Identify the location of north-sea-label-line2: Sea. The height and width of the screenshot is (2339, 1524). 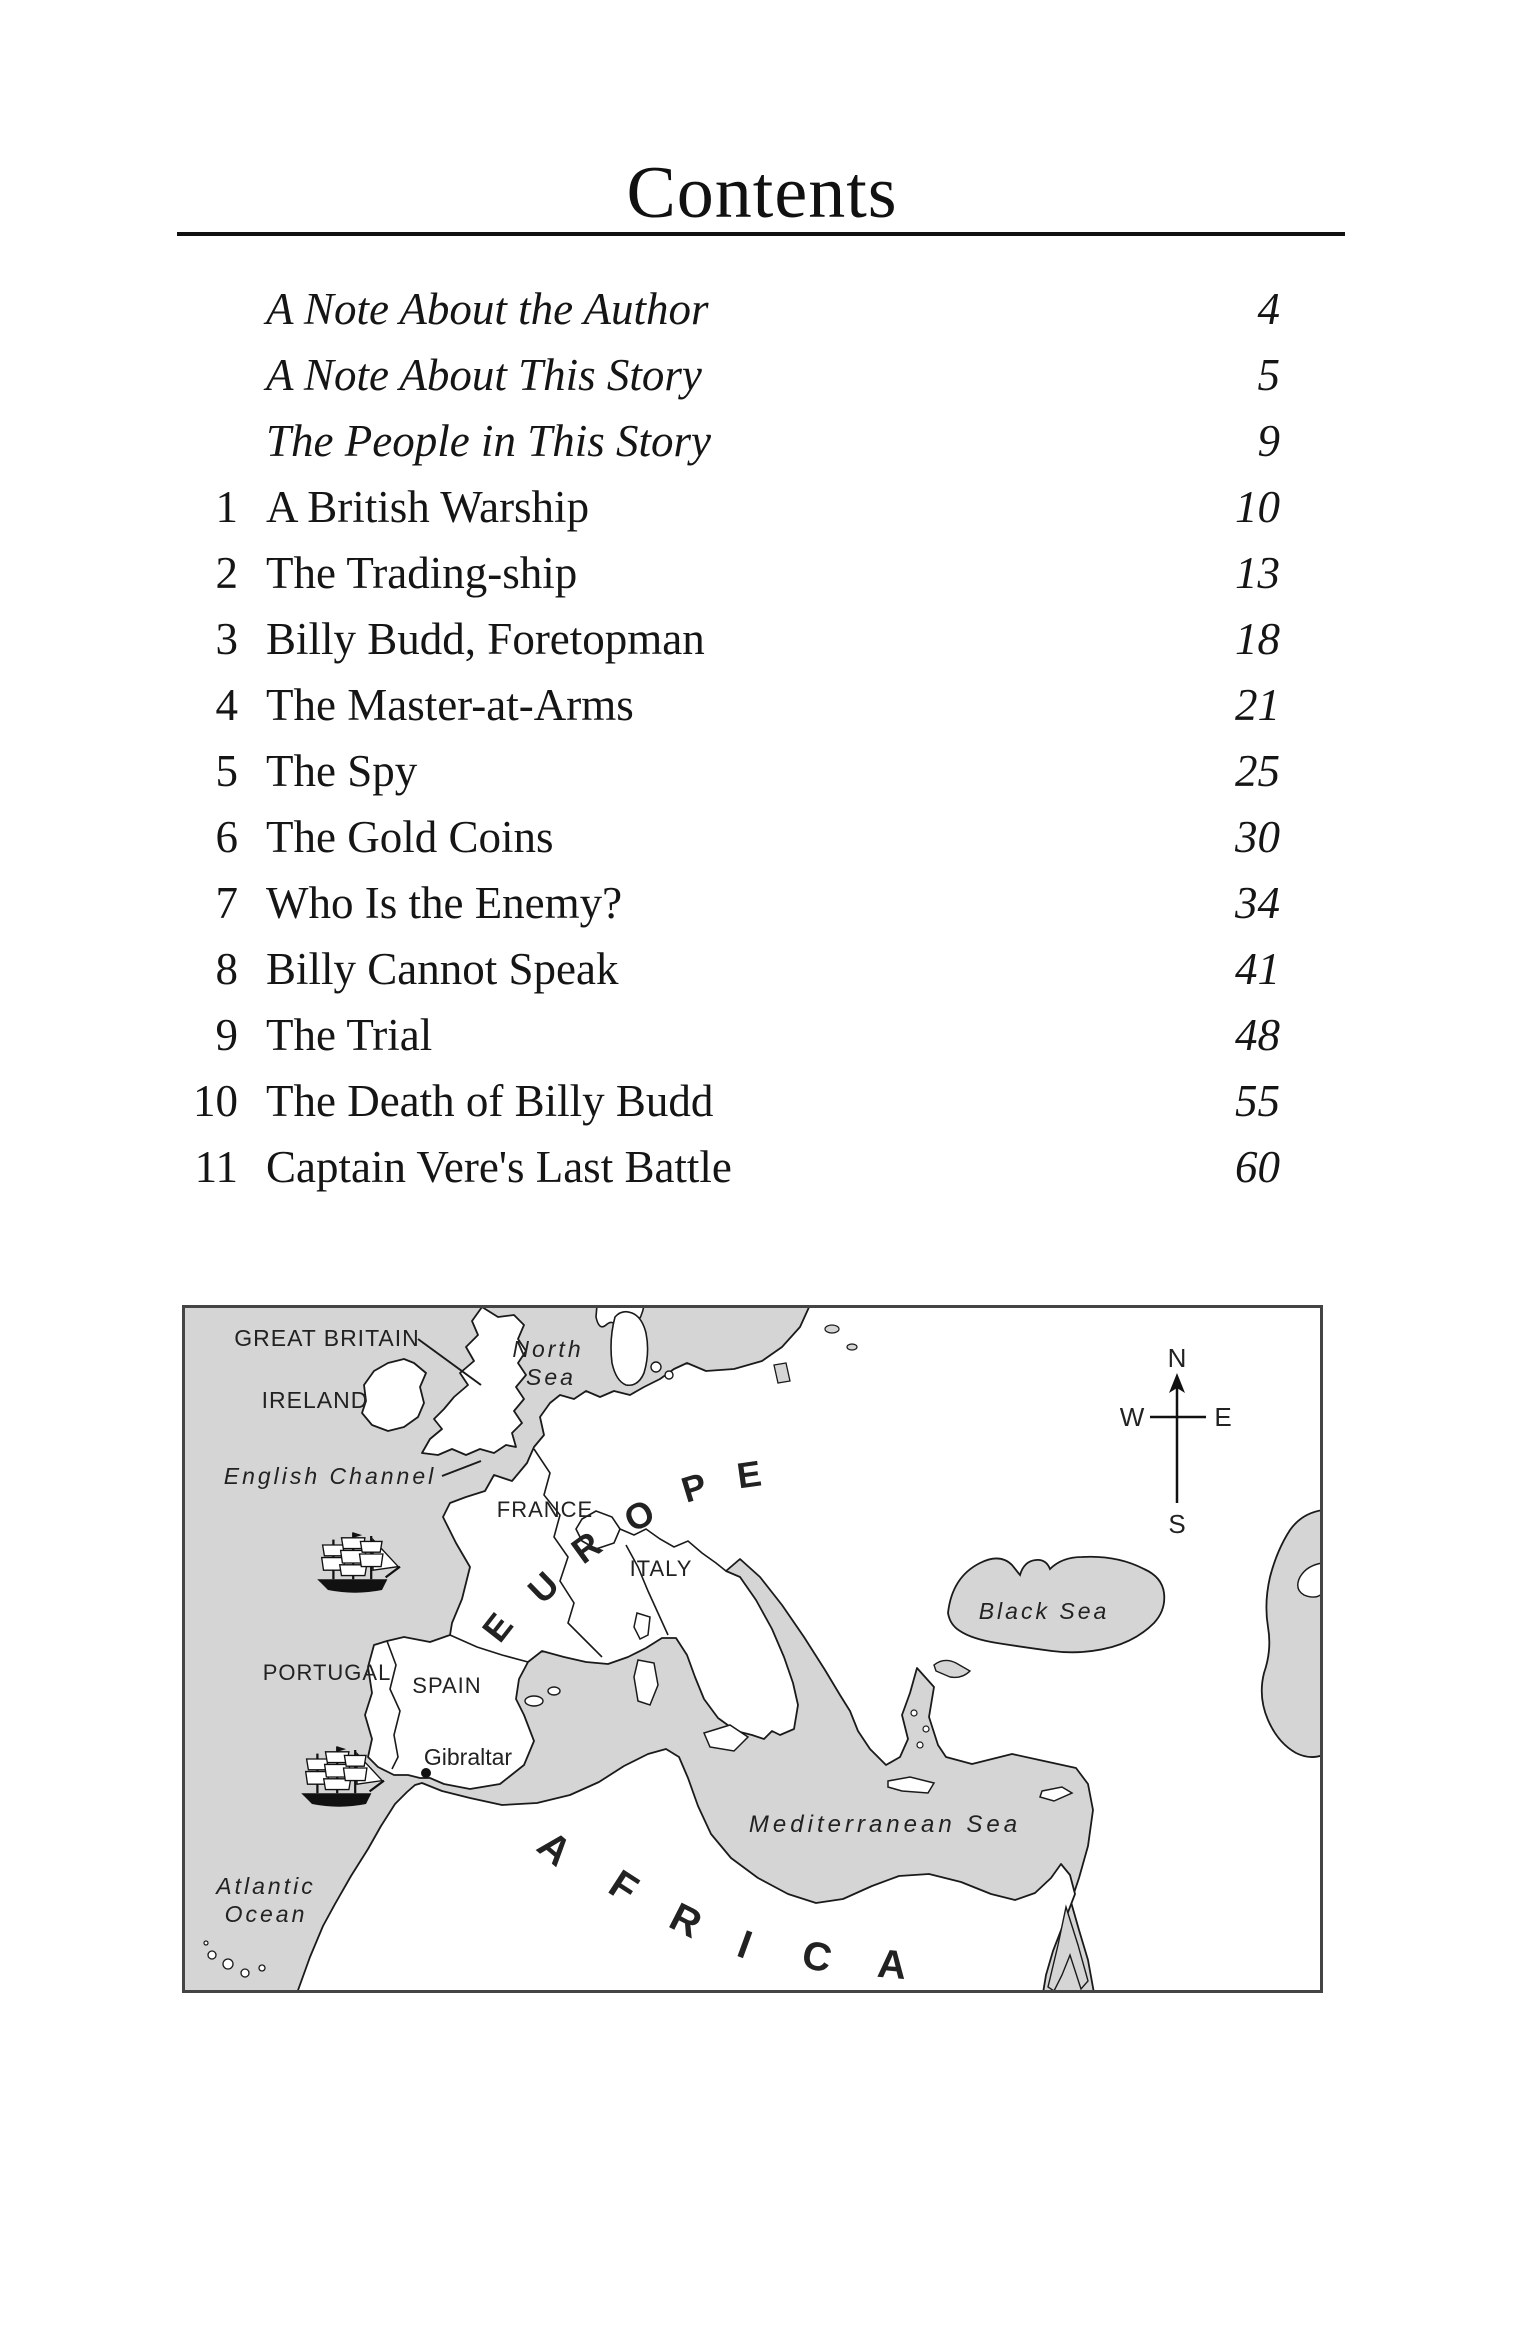
(551, 1377).